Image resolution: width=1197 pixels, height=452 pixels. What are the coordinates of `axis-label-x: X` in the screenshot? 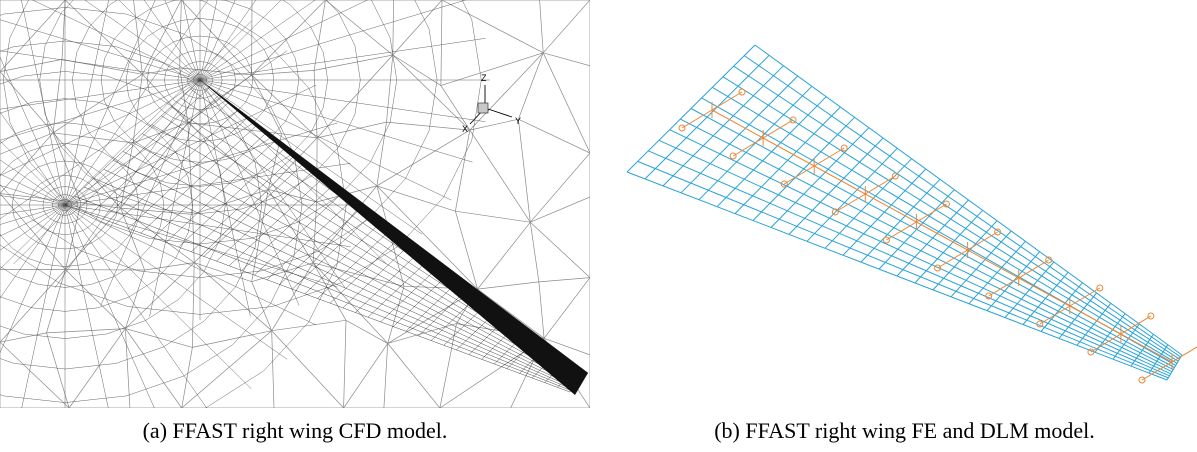 It's located at (465, 129).